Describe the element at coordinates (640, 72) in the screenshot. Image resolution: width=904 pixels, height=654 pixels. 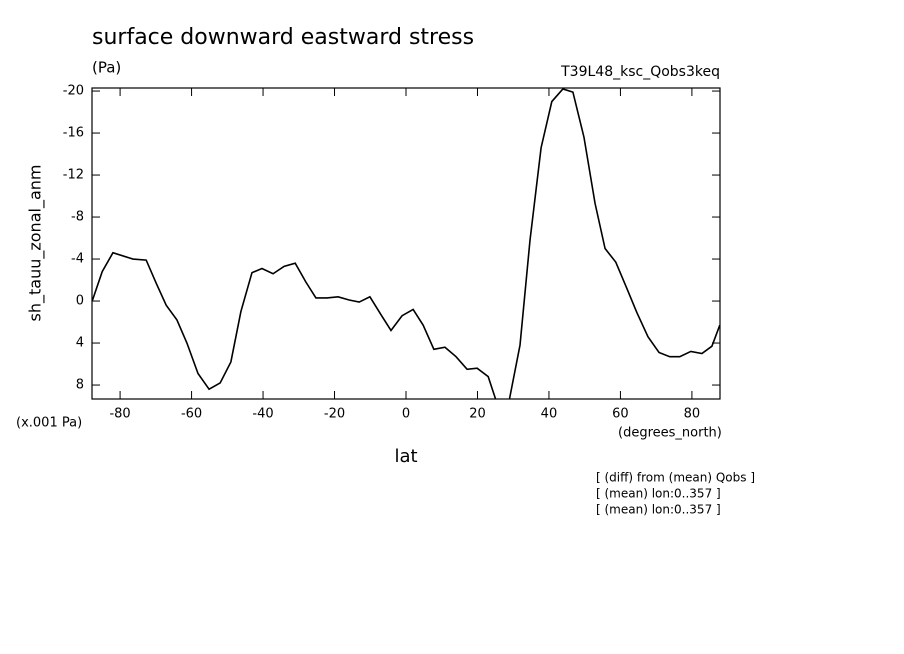
I see `run-label: T39L48_ksc_Qobs3keq` at that location.